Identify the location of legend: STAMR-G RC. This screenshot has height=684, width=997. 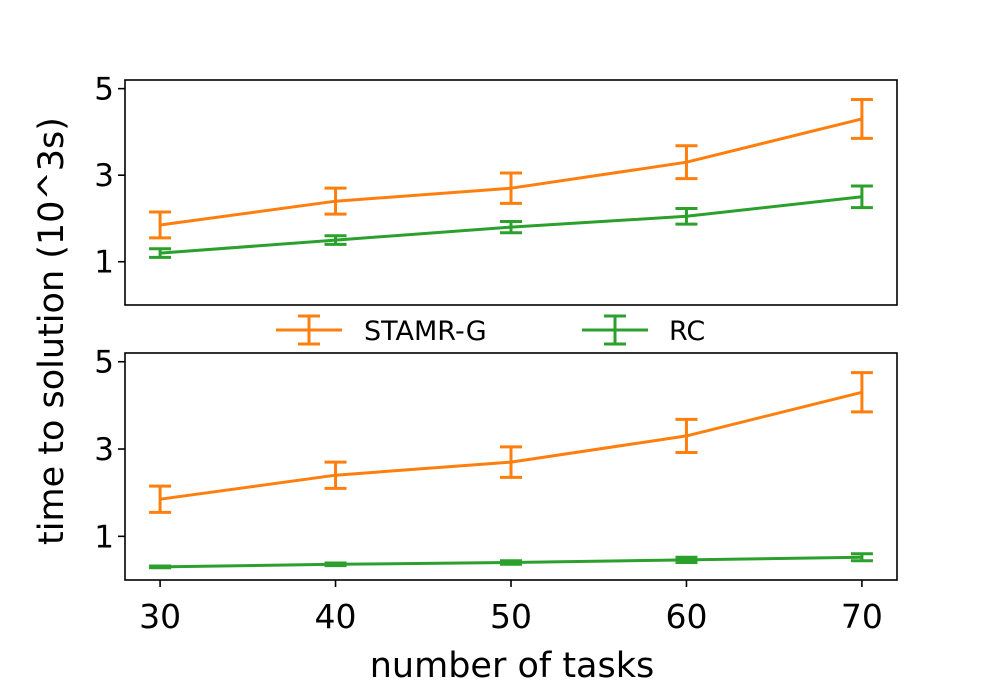
(490, 331).